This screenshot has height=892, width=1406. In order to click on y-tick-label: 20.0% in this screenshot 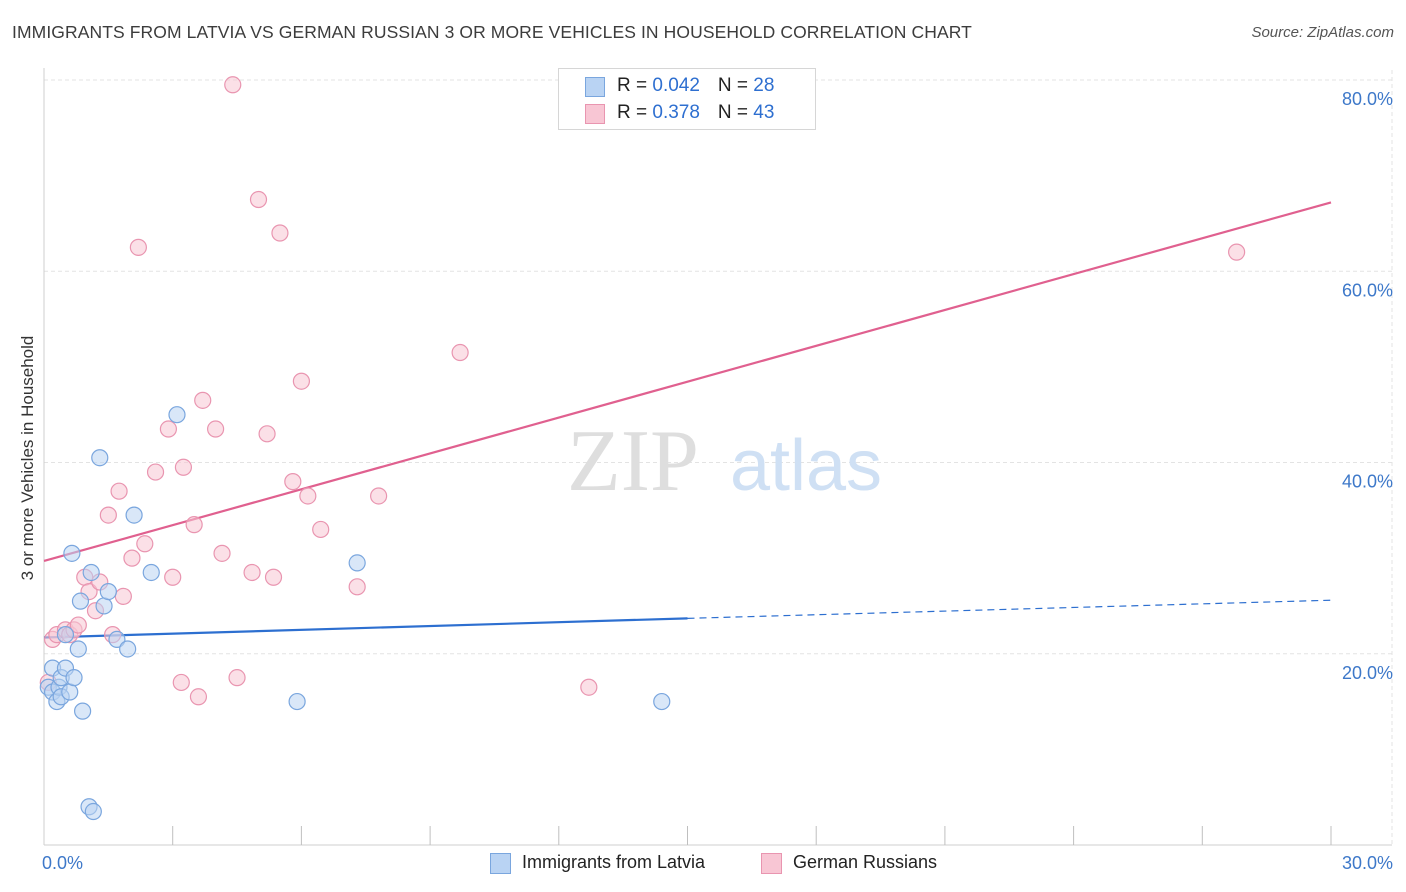, I will do `click(1367, 673)`.